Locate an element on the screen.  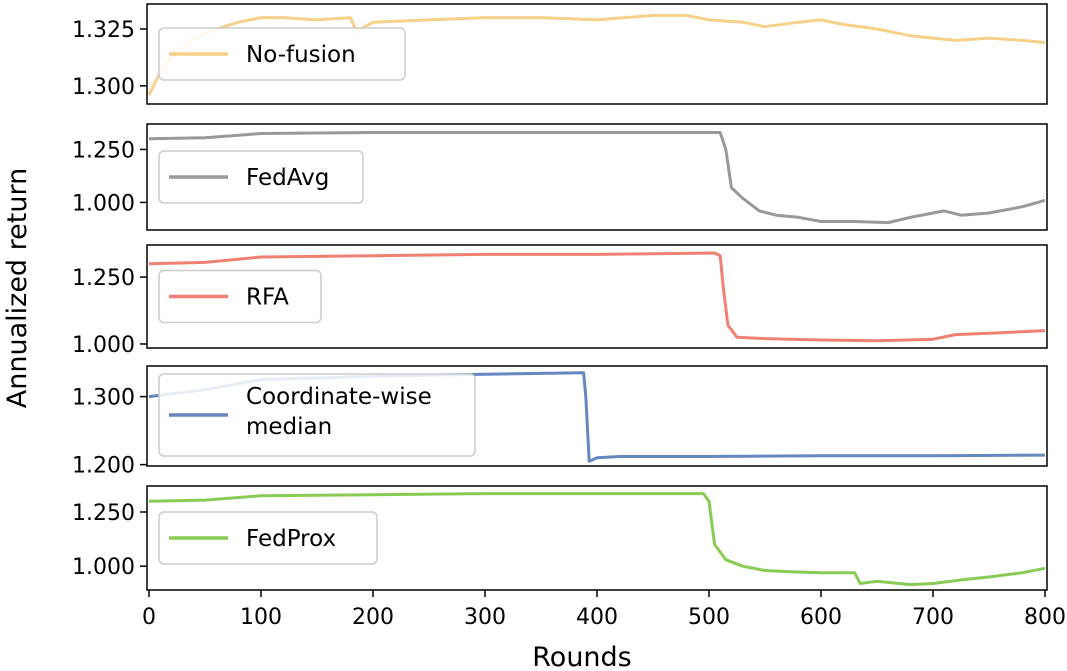
legend-label: median is located at coordinates (289, 427).